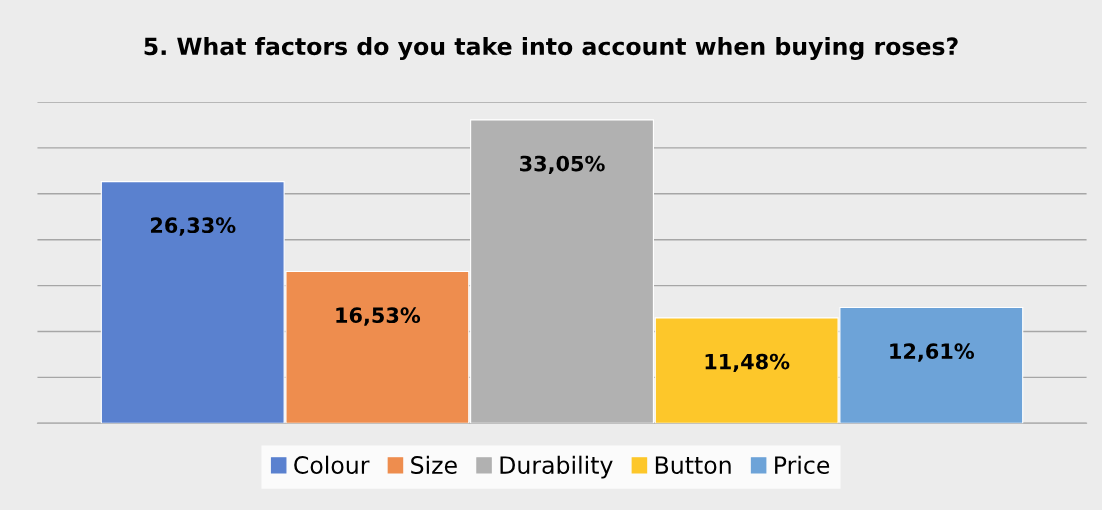 This screenshot has width=1102, height=510. I want to click on legend-label: Price, so click(802, 464).